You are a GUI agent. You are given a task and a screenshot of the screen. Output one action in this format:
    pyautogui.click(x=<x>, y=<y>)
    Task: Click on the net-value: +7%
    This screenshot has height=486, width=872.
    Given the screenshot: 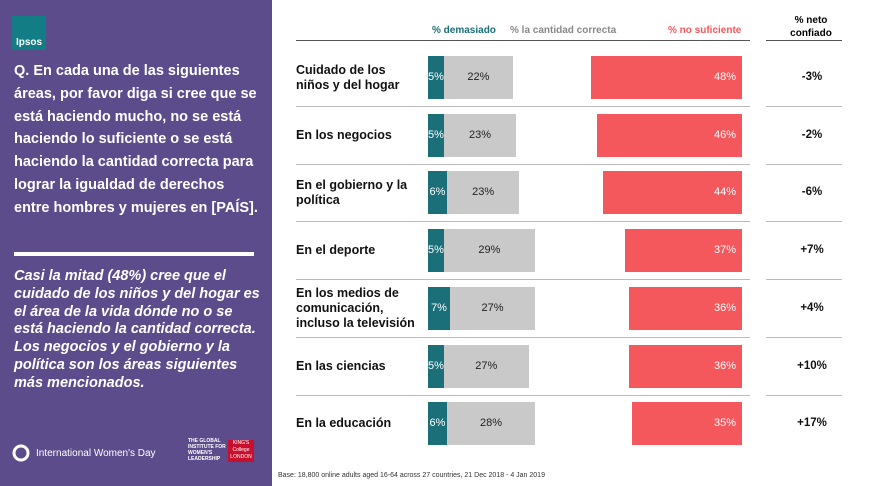 What is the action you would take?
    pyautogui.click(x=812, y=250)
    